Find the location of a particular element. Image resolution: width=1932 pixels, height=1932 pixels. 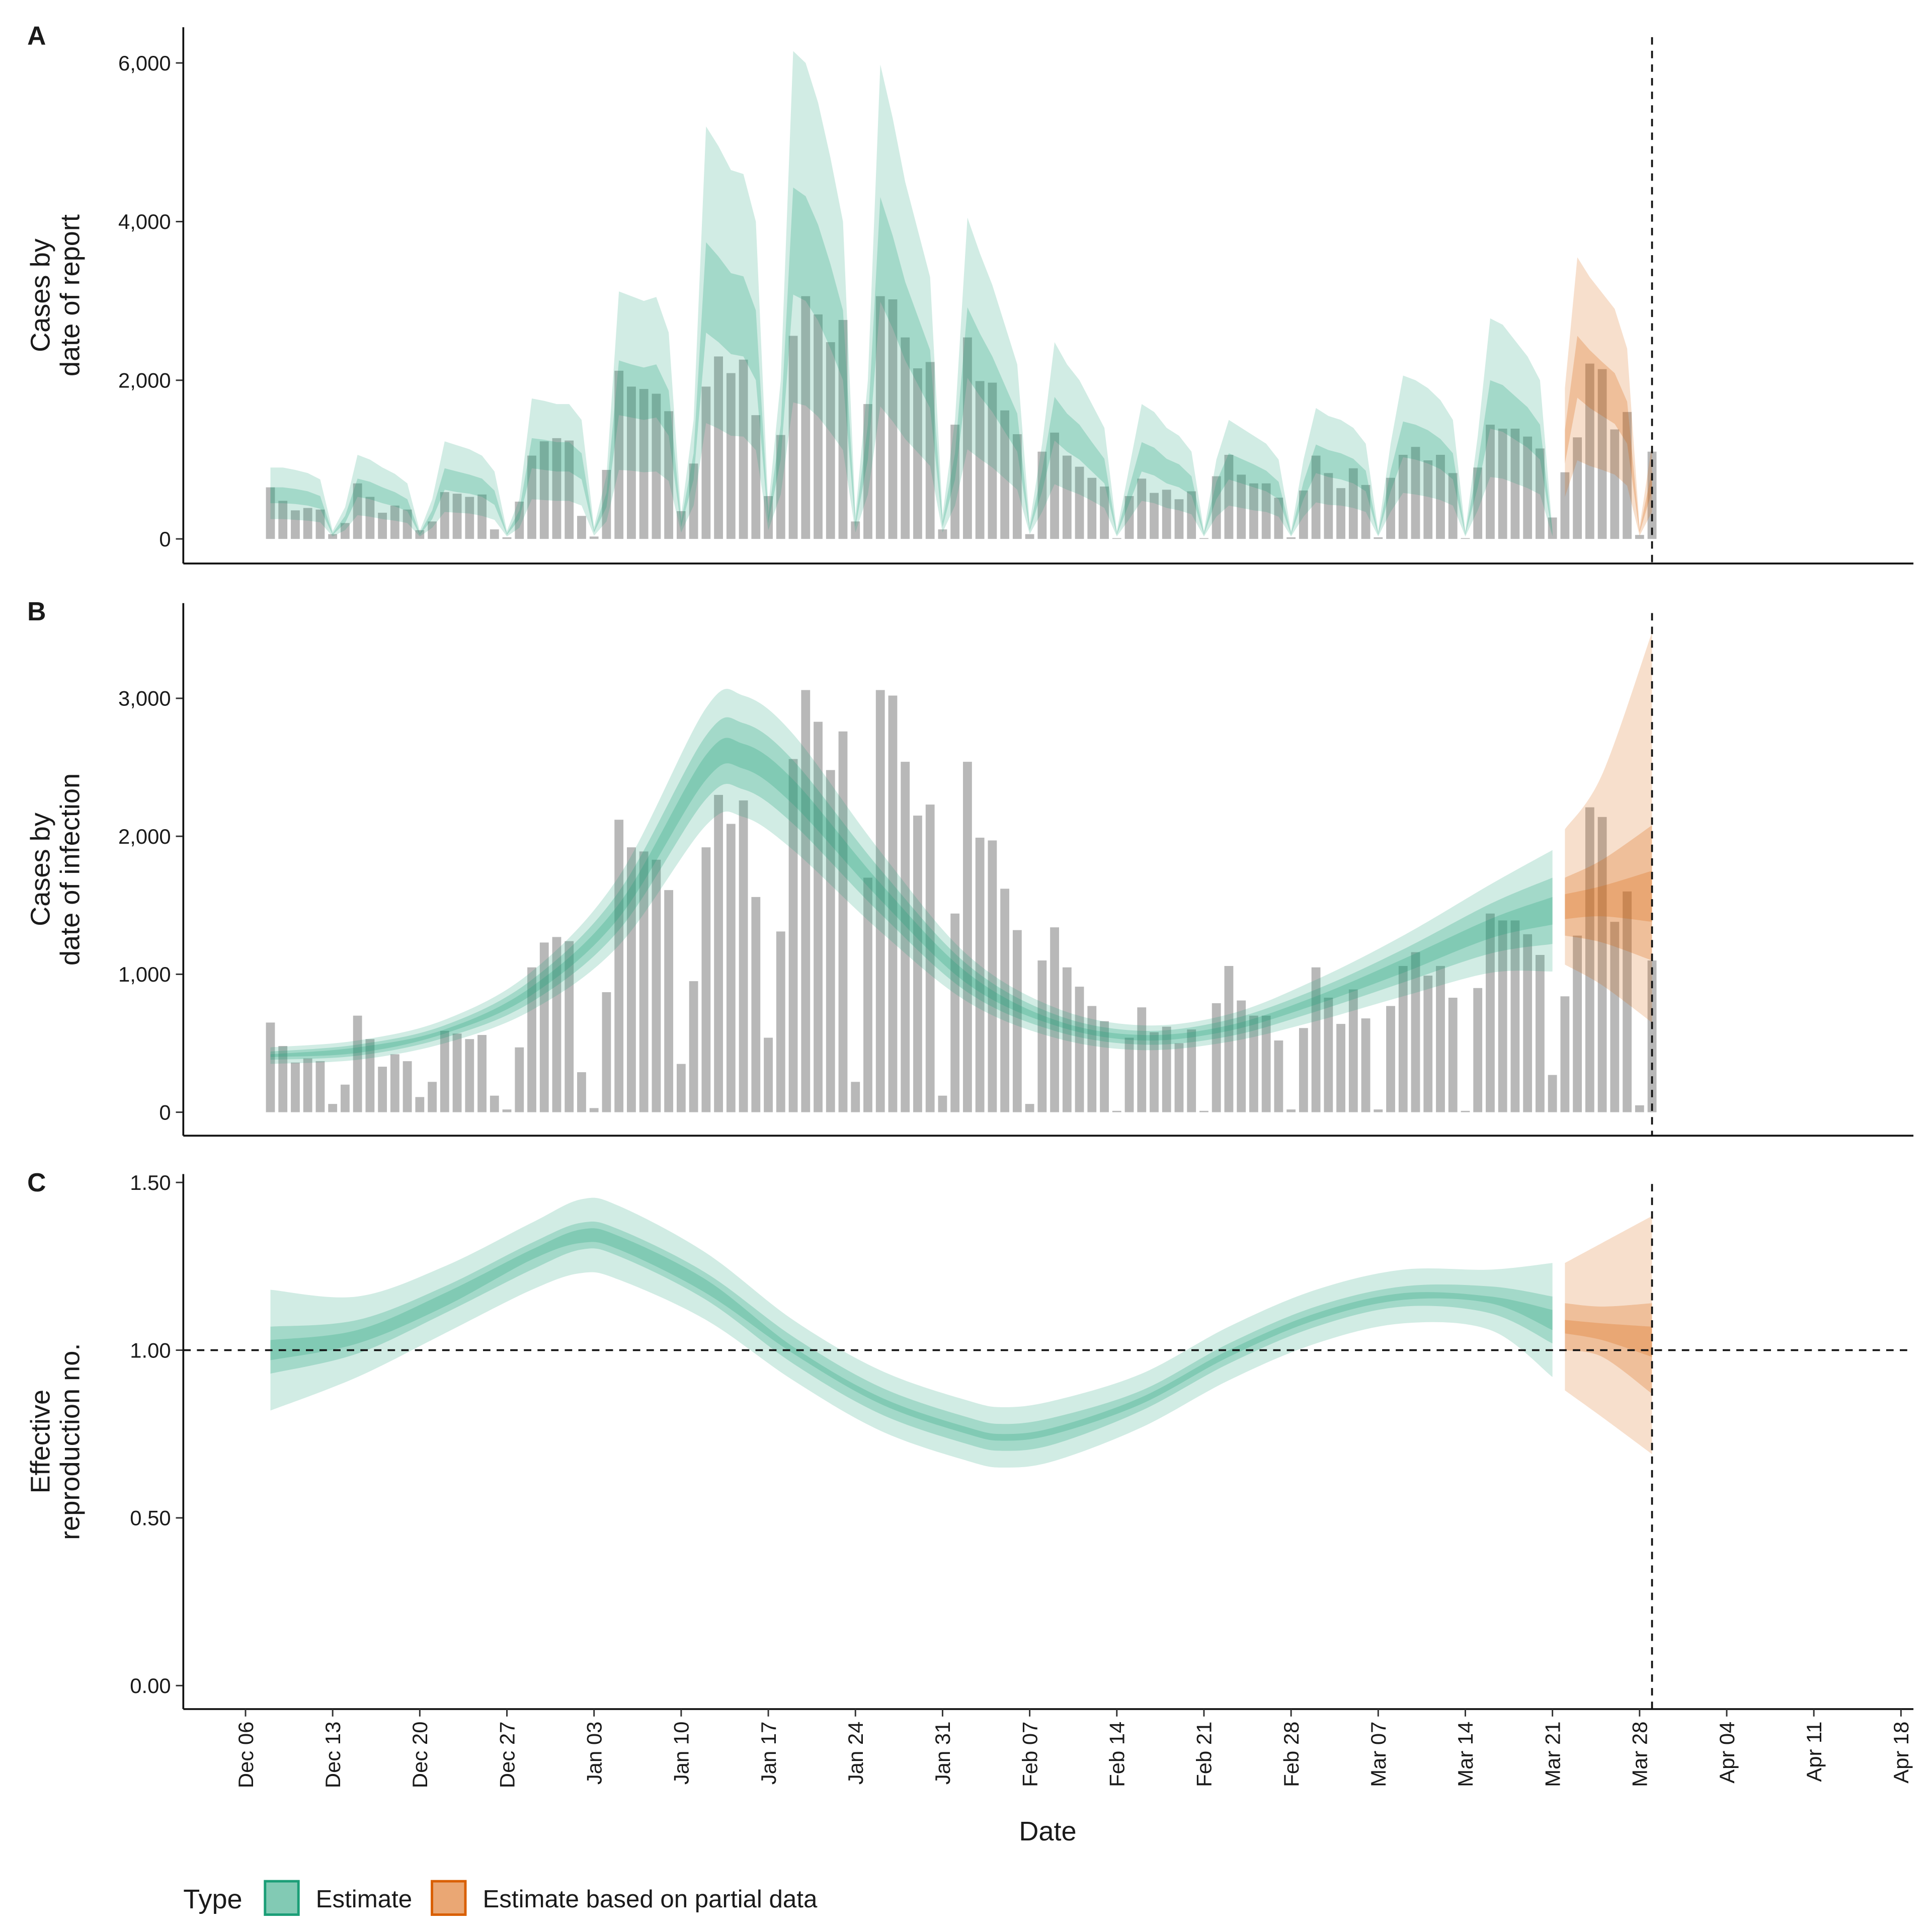

x-tick-label: Feb 07 is located at coordinates (1029, 1754).